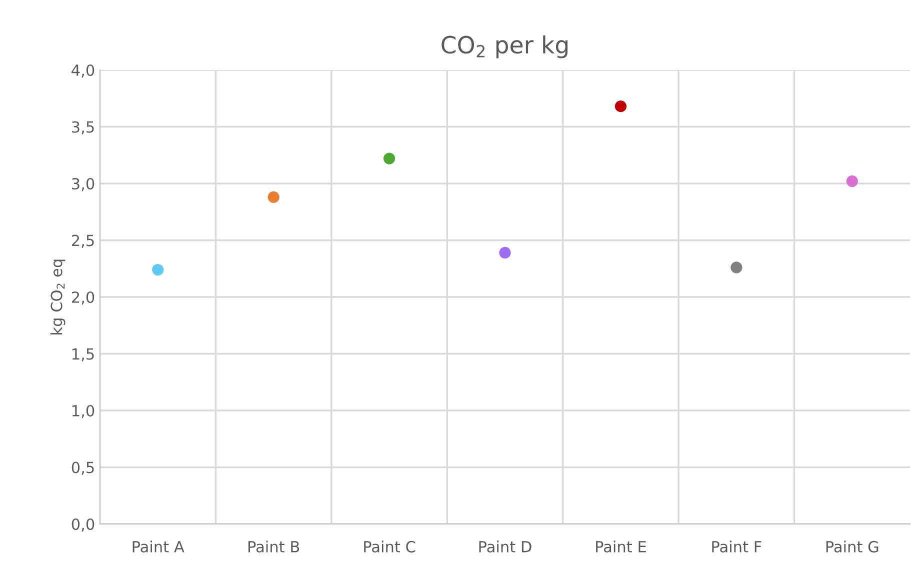 Image resolution: width=911 pixels, height=571 pixels. Describe the element at coordinates (505, 46) in the screenshot. I see `chart-title: CO$_{2}$ per kg` at that location.